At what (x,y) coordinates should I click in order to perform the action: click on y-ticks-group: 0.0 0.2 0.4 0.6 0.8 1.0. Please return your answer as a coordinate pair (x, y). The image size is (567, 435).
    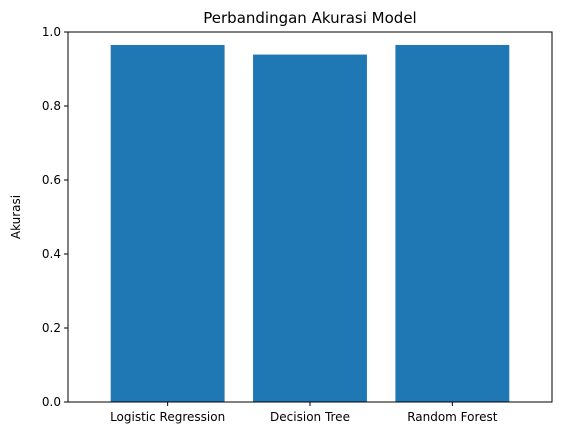
    Looking at the image, I should click on (55, 217).